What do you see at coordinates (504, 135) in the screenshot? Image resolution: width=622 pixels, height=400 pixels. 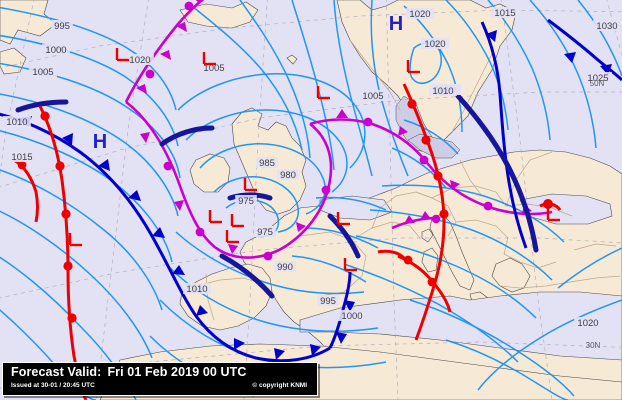 I see `cold-front-east-upper` at bounding box center [504, 135].